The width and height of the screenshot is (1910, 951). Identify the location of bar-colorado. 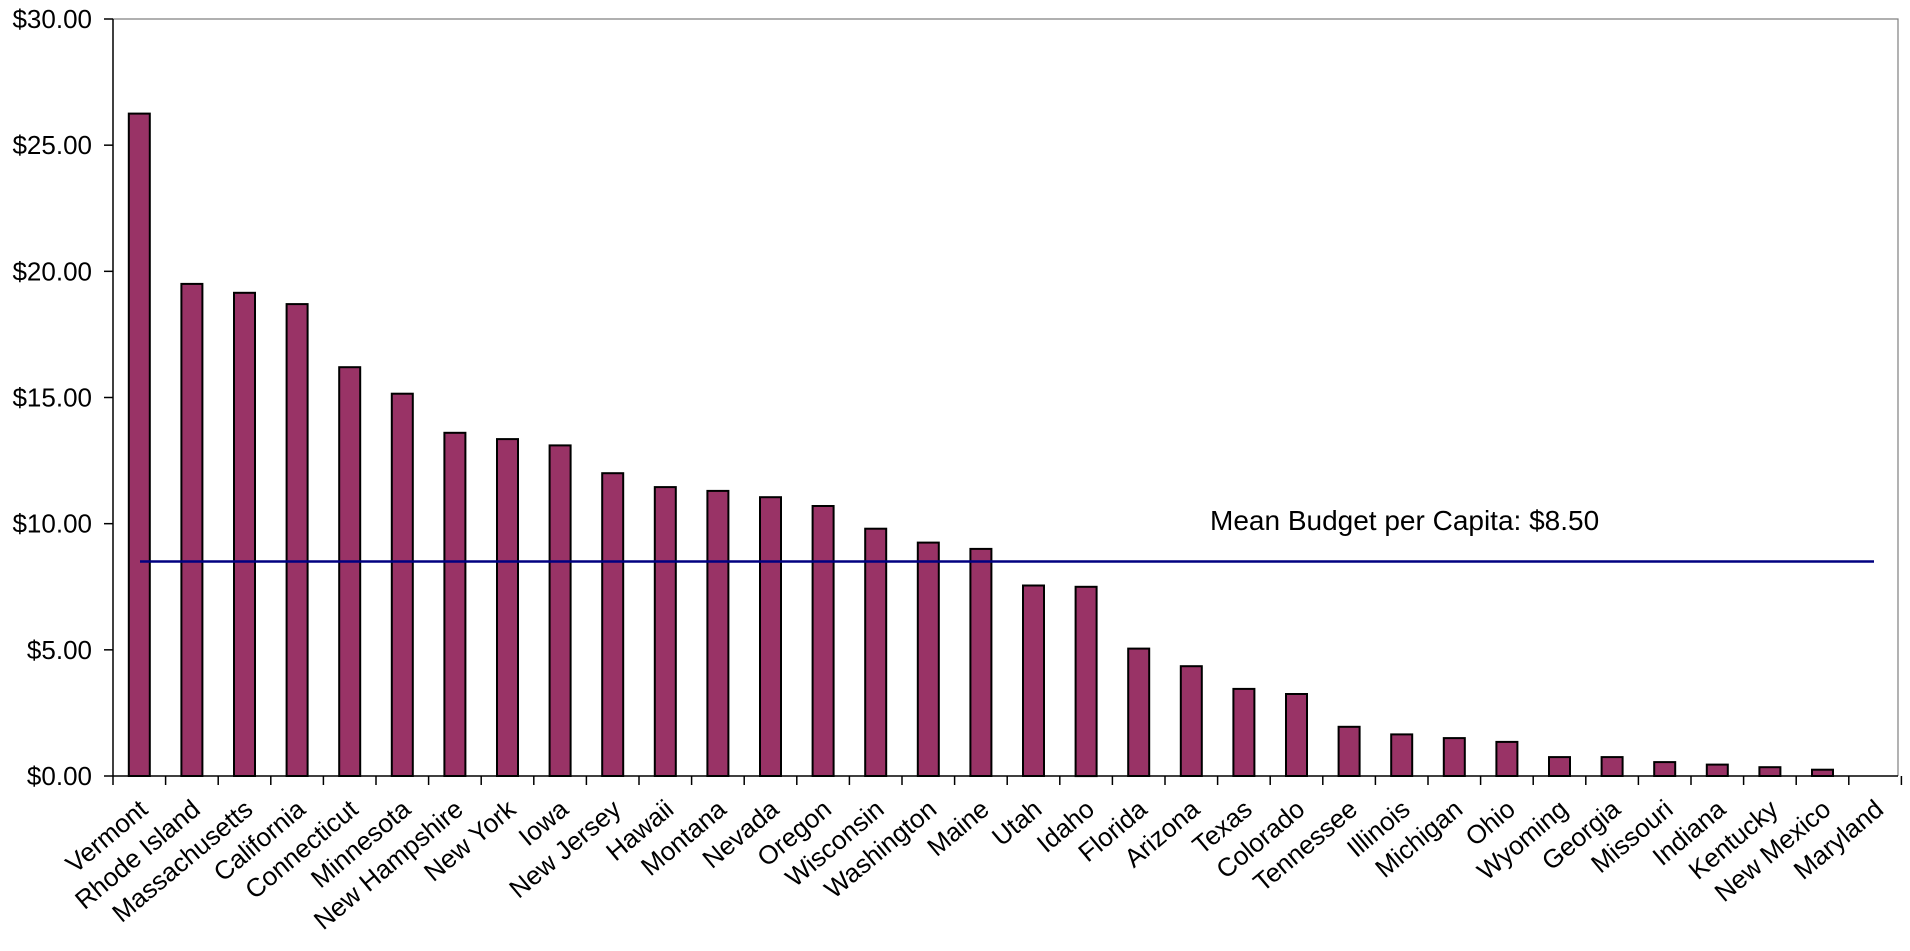
(1296, 735).